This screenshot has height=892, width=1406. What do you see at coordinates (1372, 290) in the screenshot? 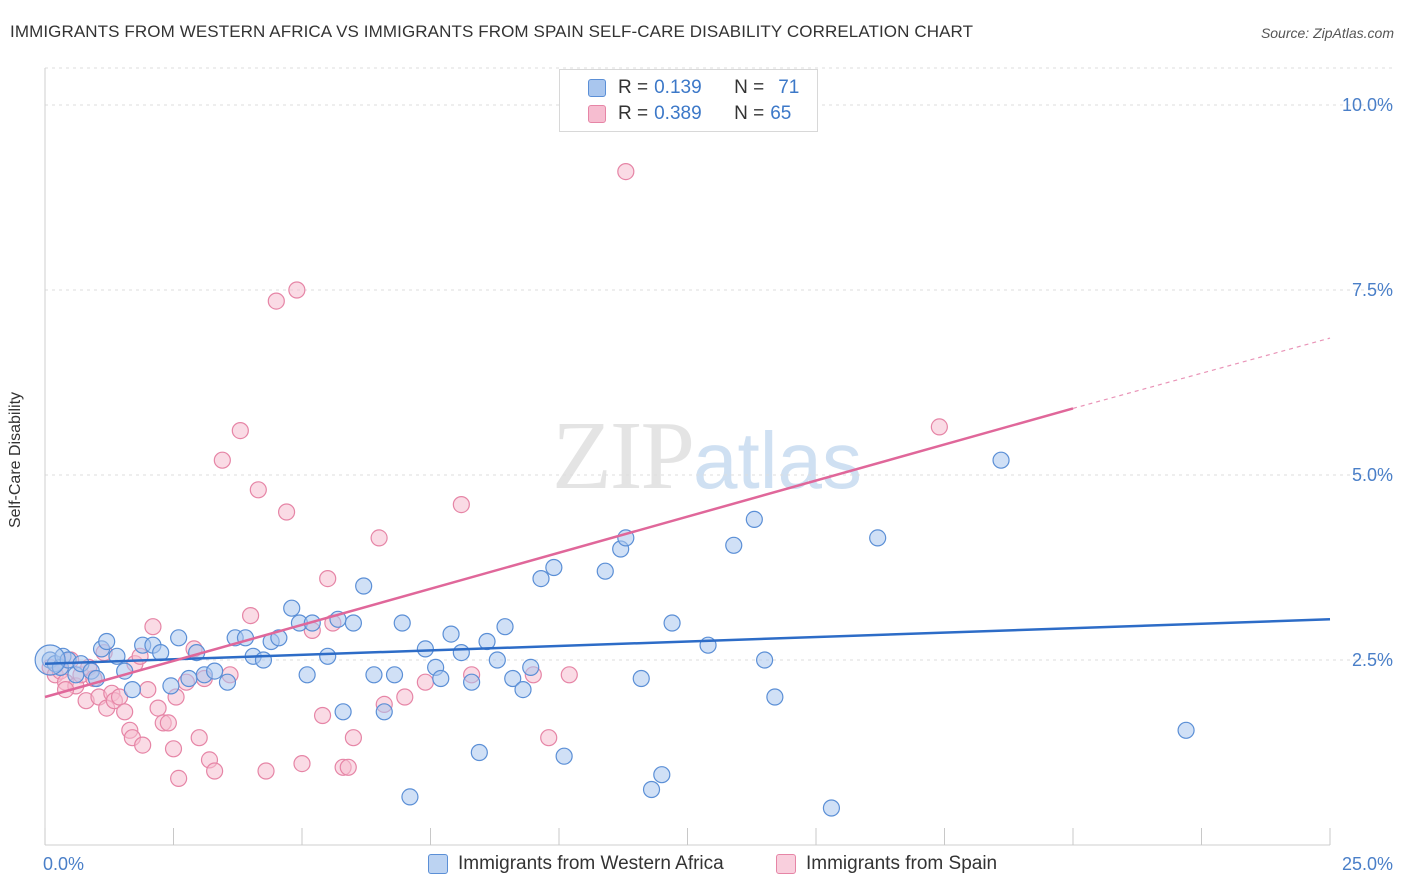
I see `y-tick-label: 7.5%` at bounding box center [1372, 290].